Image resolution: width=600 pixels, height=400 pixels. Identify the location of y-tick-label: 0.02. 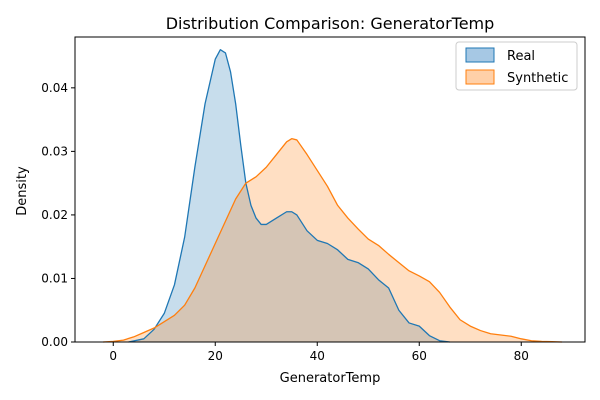
(54, 215).